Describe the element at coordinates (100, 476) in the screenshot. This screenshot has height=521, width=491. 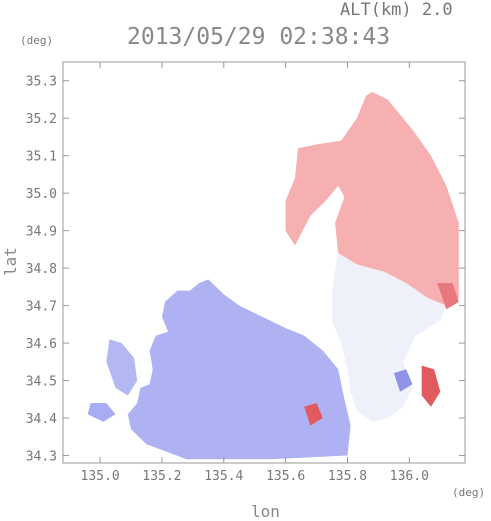
I see `x-tick-label: 135.0` at that location.